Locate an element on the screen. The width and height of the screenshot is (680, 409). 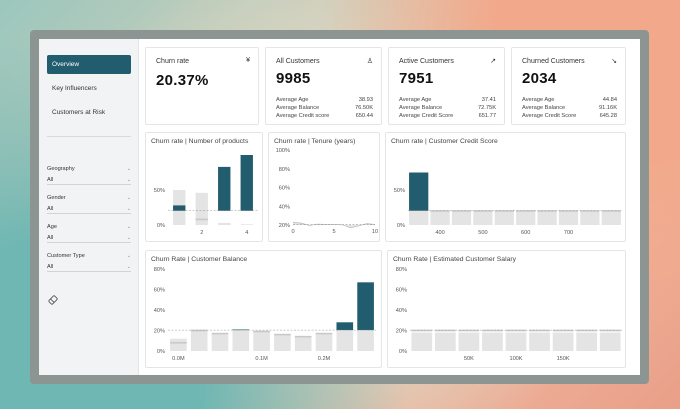
kpi-title: Churned Customers is located at coordinates (553, 61).